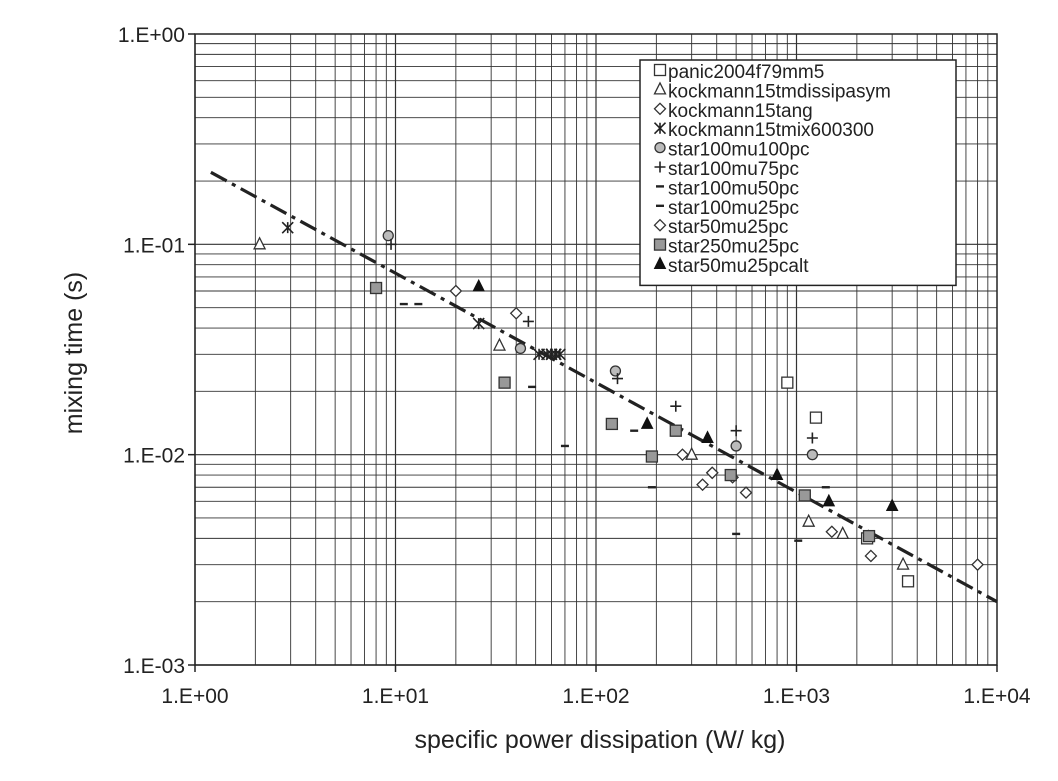  I want to click on legend-item: star100mu75pc, so click(726, 169).